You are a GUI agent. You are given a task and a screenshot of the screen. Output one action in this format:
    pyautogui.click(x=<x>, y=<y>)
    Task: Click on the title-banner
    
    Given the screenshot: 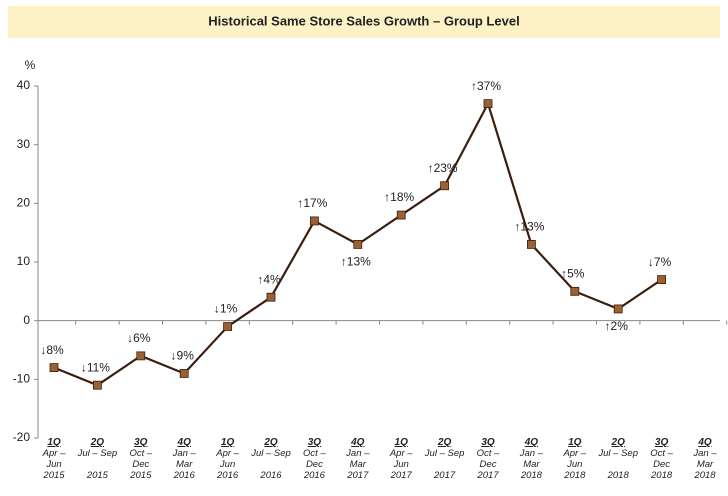 What is the action you would take?
    pyautogui.click(x=364, y=22)
    